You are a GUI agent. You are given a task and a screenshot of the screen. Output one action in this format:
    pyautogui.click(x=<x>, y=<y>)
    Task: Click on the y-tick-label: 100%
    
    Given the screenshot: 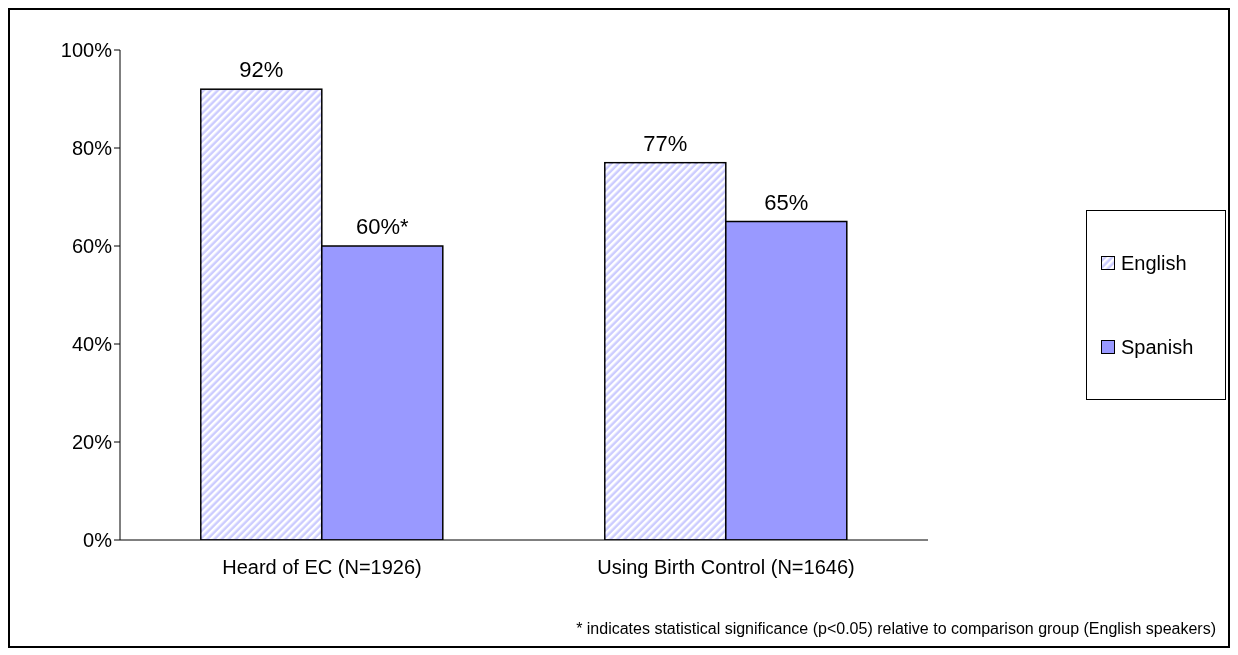 What is the action you would take?
    pyautogui.click(x=86, y=50)
    